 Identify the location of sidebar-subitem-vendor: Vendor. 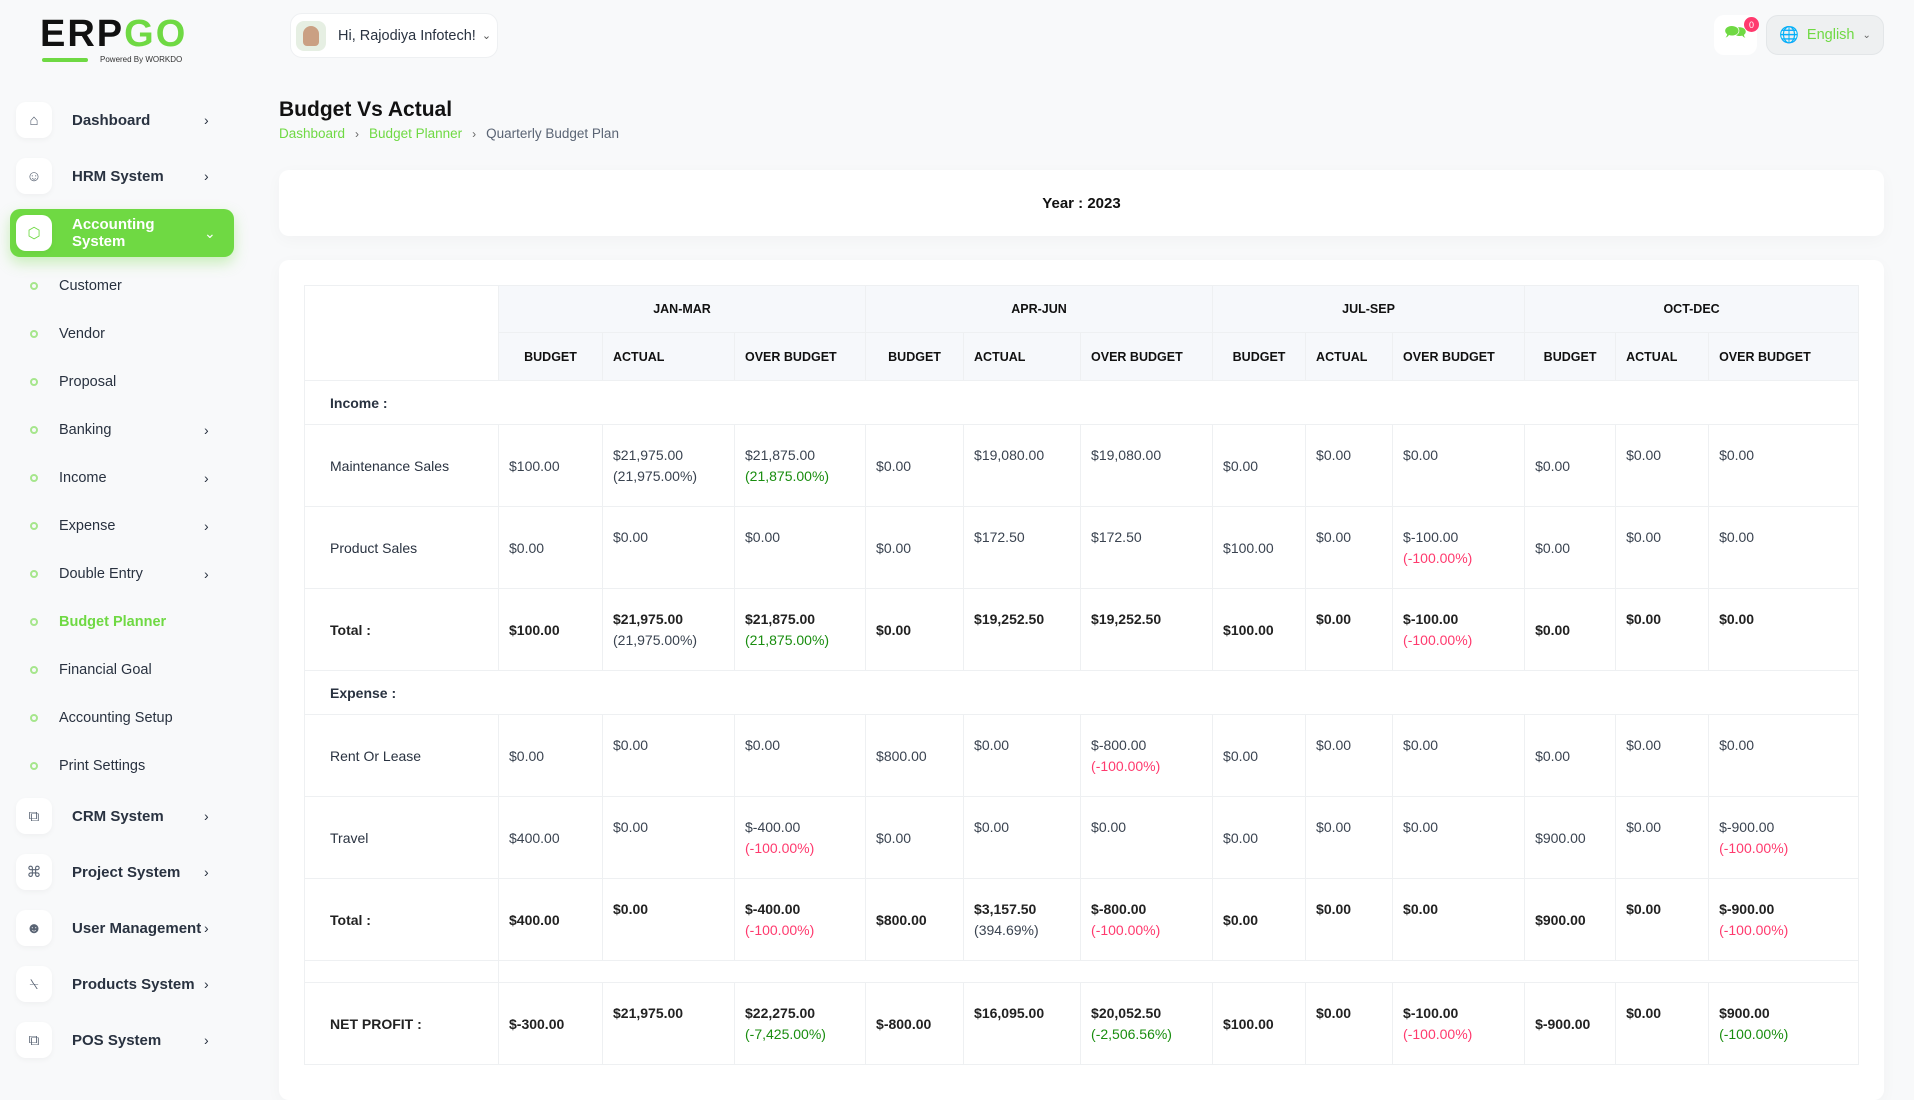
(130, 334).